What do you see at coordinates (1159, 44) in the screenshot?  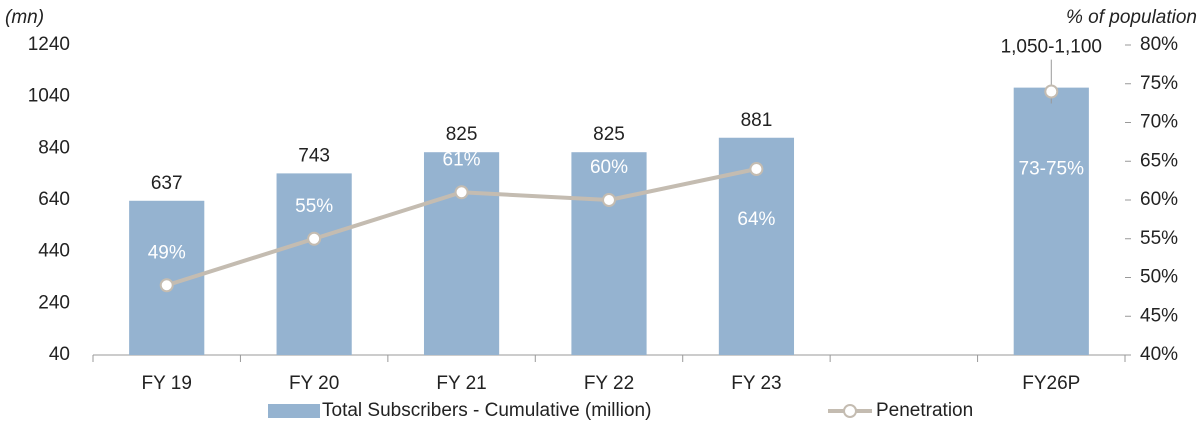 I see `y2-tick-label: 80%` at bounding box center [1159, 44].